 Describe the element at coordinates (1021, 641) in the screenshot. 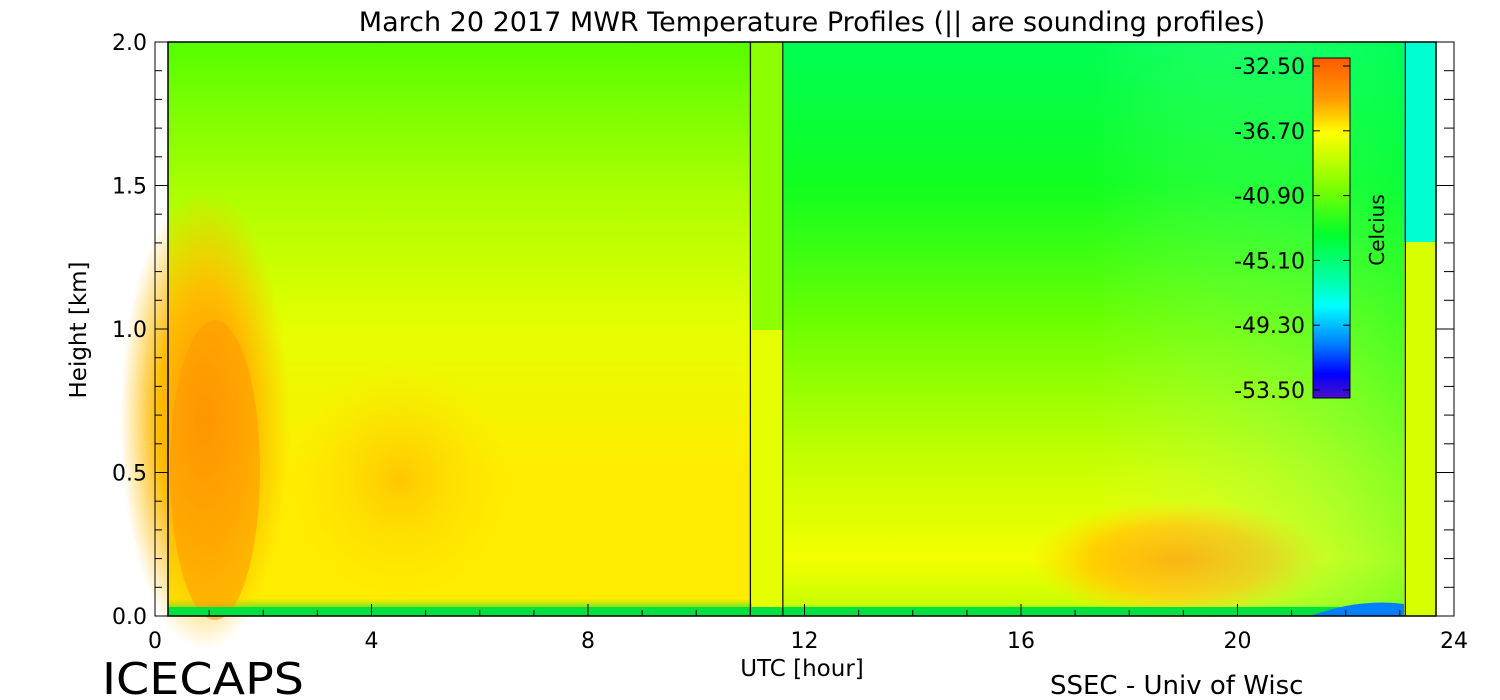

I see `x-tick-label-4: 16` at that location.